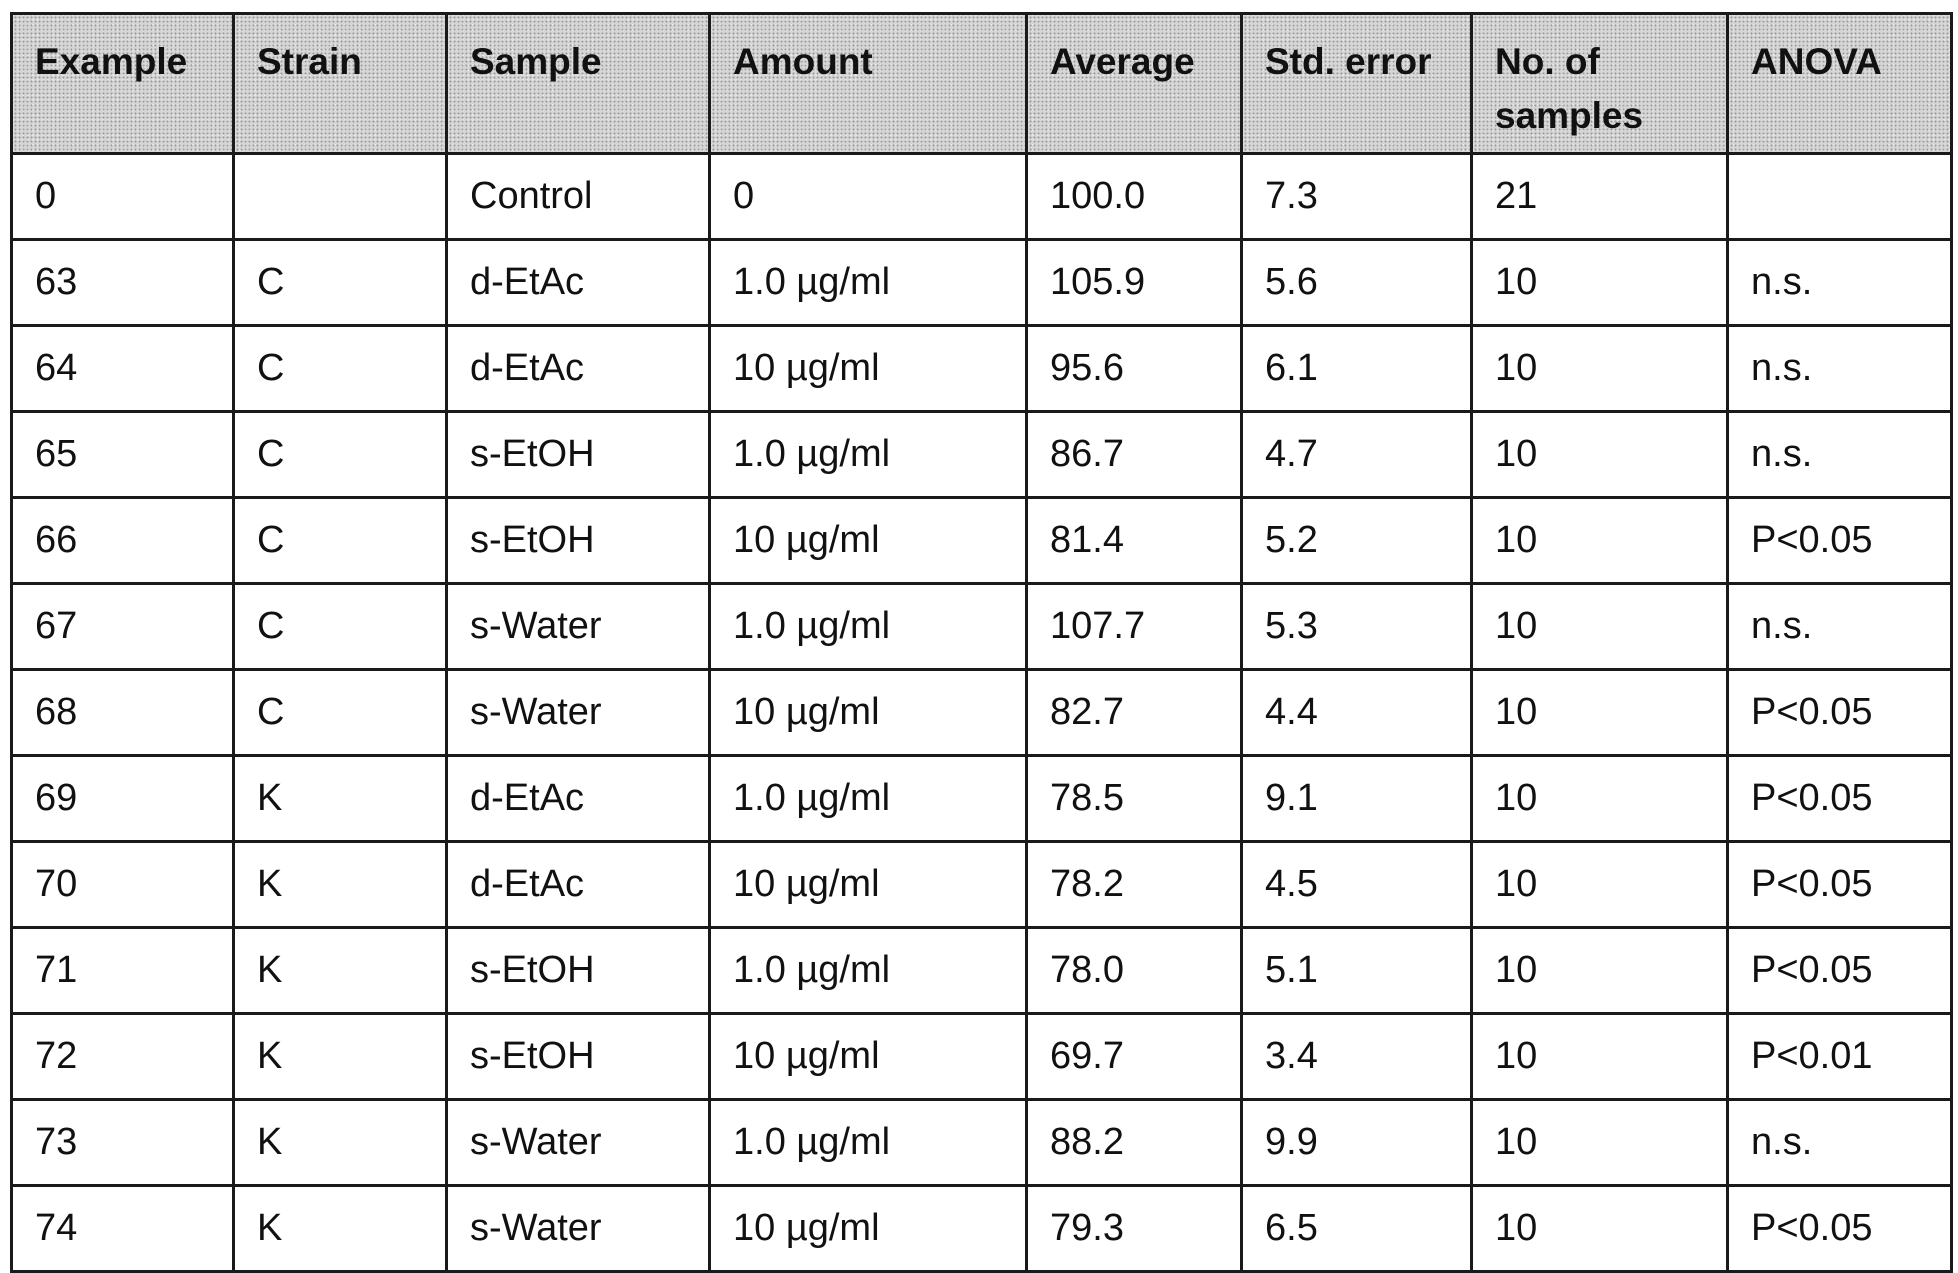 The image size is (1958, 1273). I want to click on table-row: 68Cs-Water10 µg/ml82.74.410P<0.05, so click(982, 713).